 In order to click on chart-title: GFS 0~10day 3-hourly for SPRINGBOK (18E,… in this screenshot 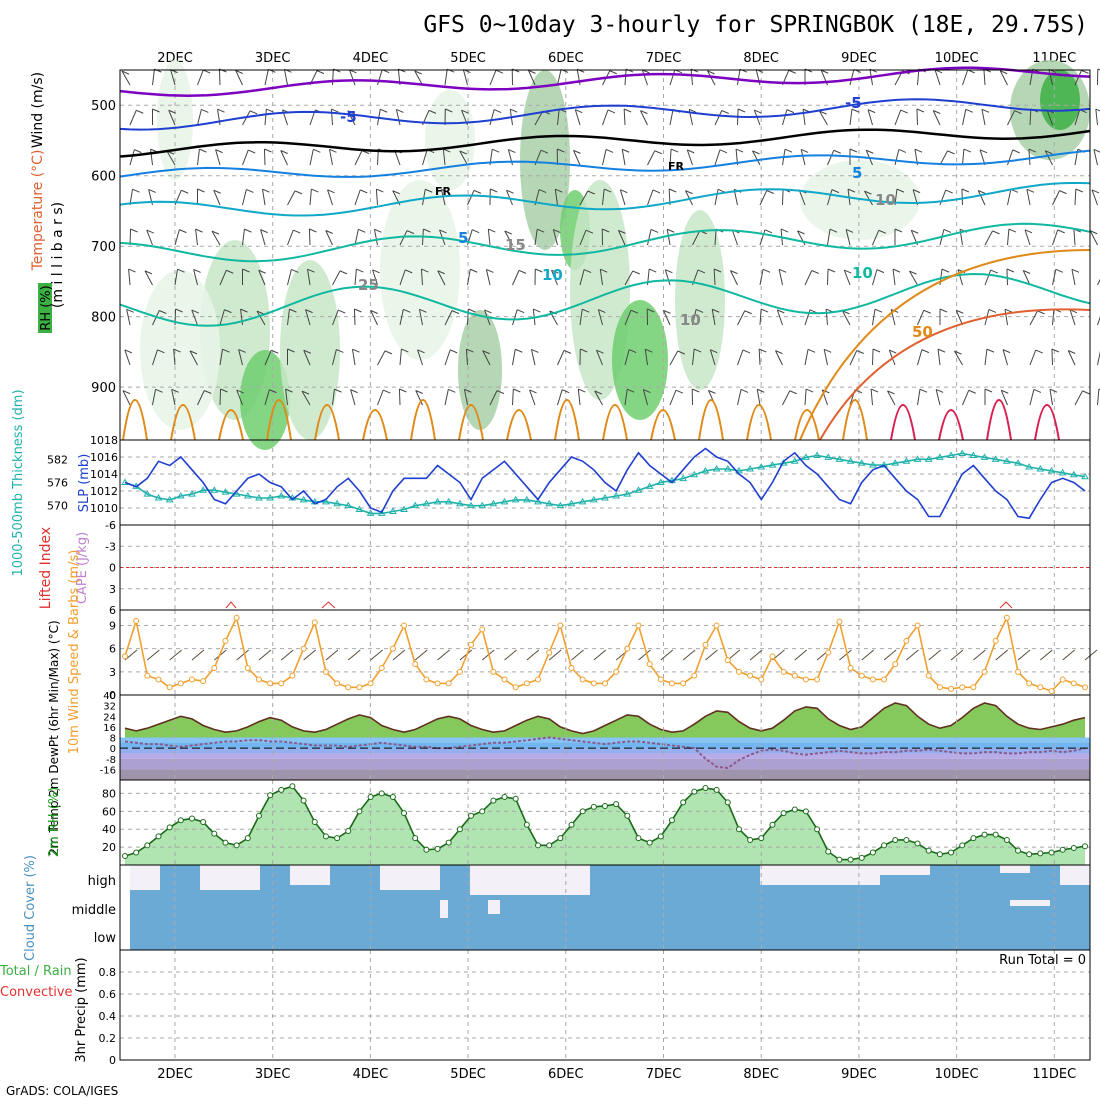, I will do `click(755, 25)`.